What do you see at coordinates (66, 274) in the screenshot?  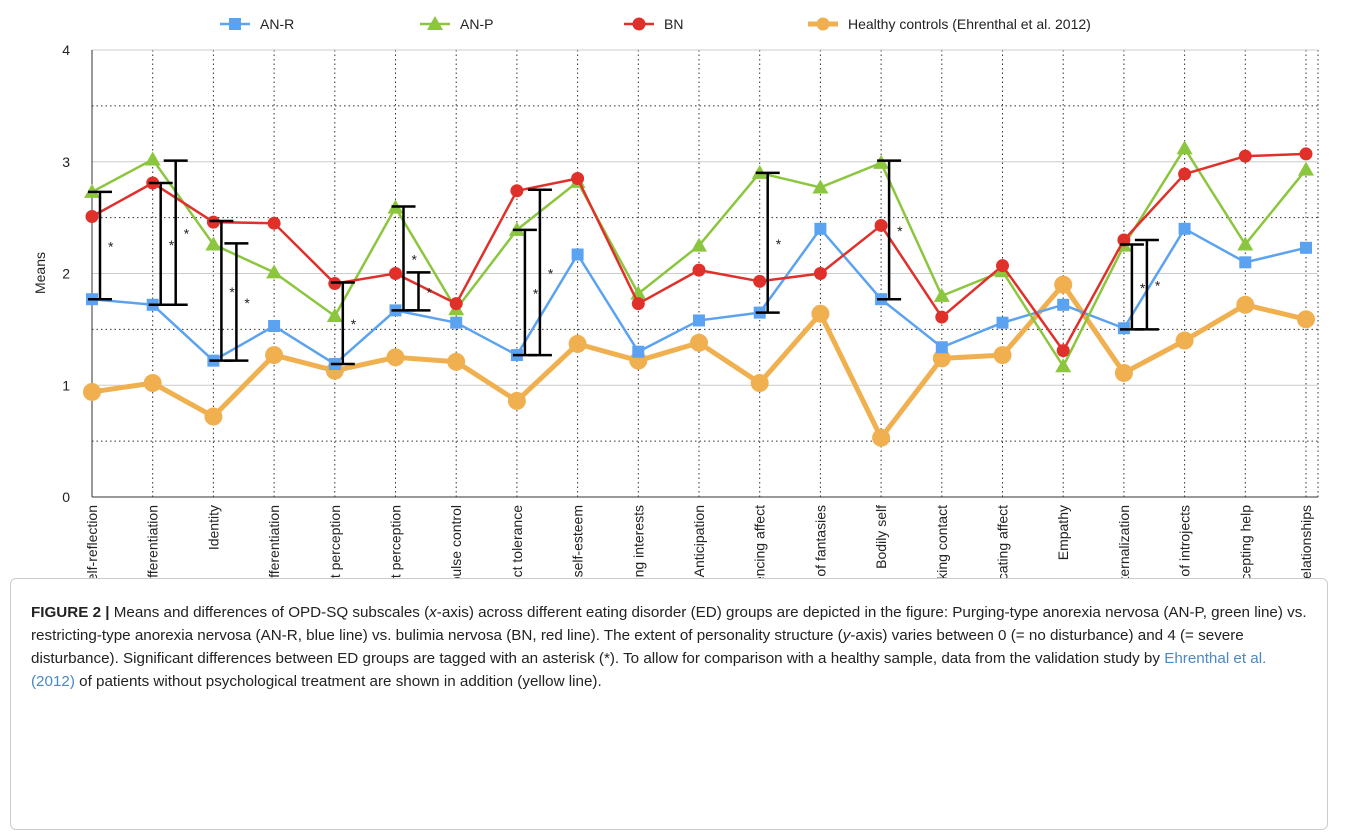 I see `y-tick-label: 2` at bounding box center [66, 274].